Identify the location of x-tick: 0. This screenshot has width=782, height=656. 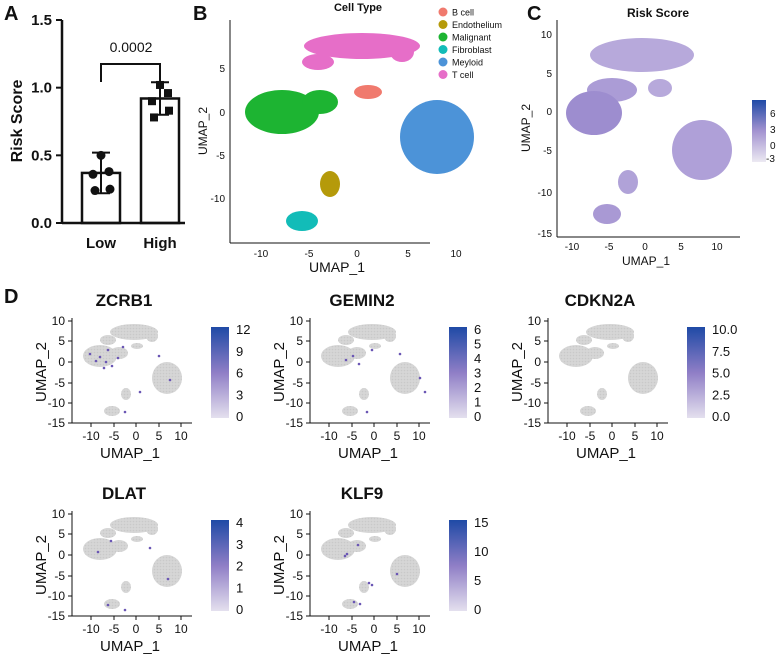
(645, 247).